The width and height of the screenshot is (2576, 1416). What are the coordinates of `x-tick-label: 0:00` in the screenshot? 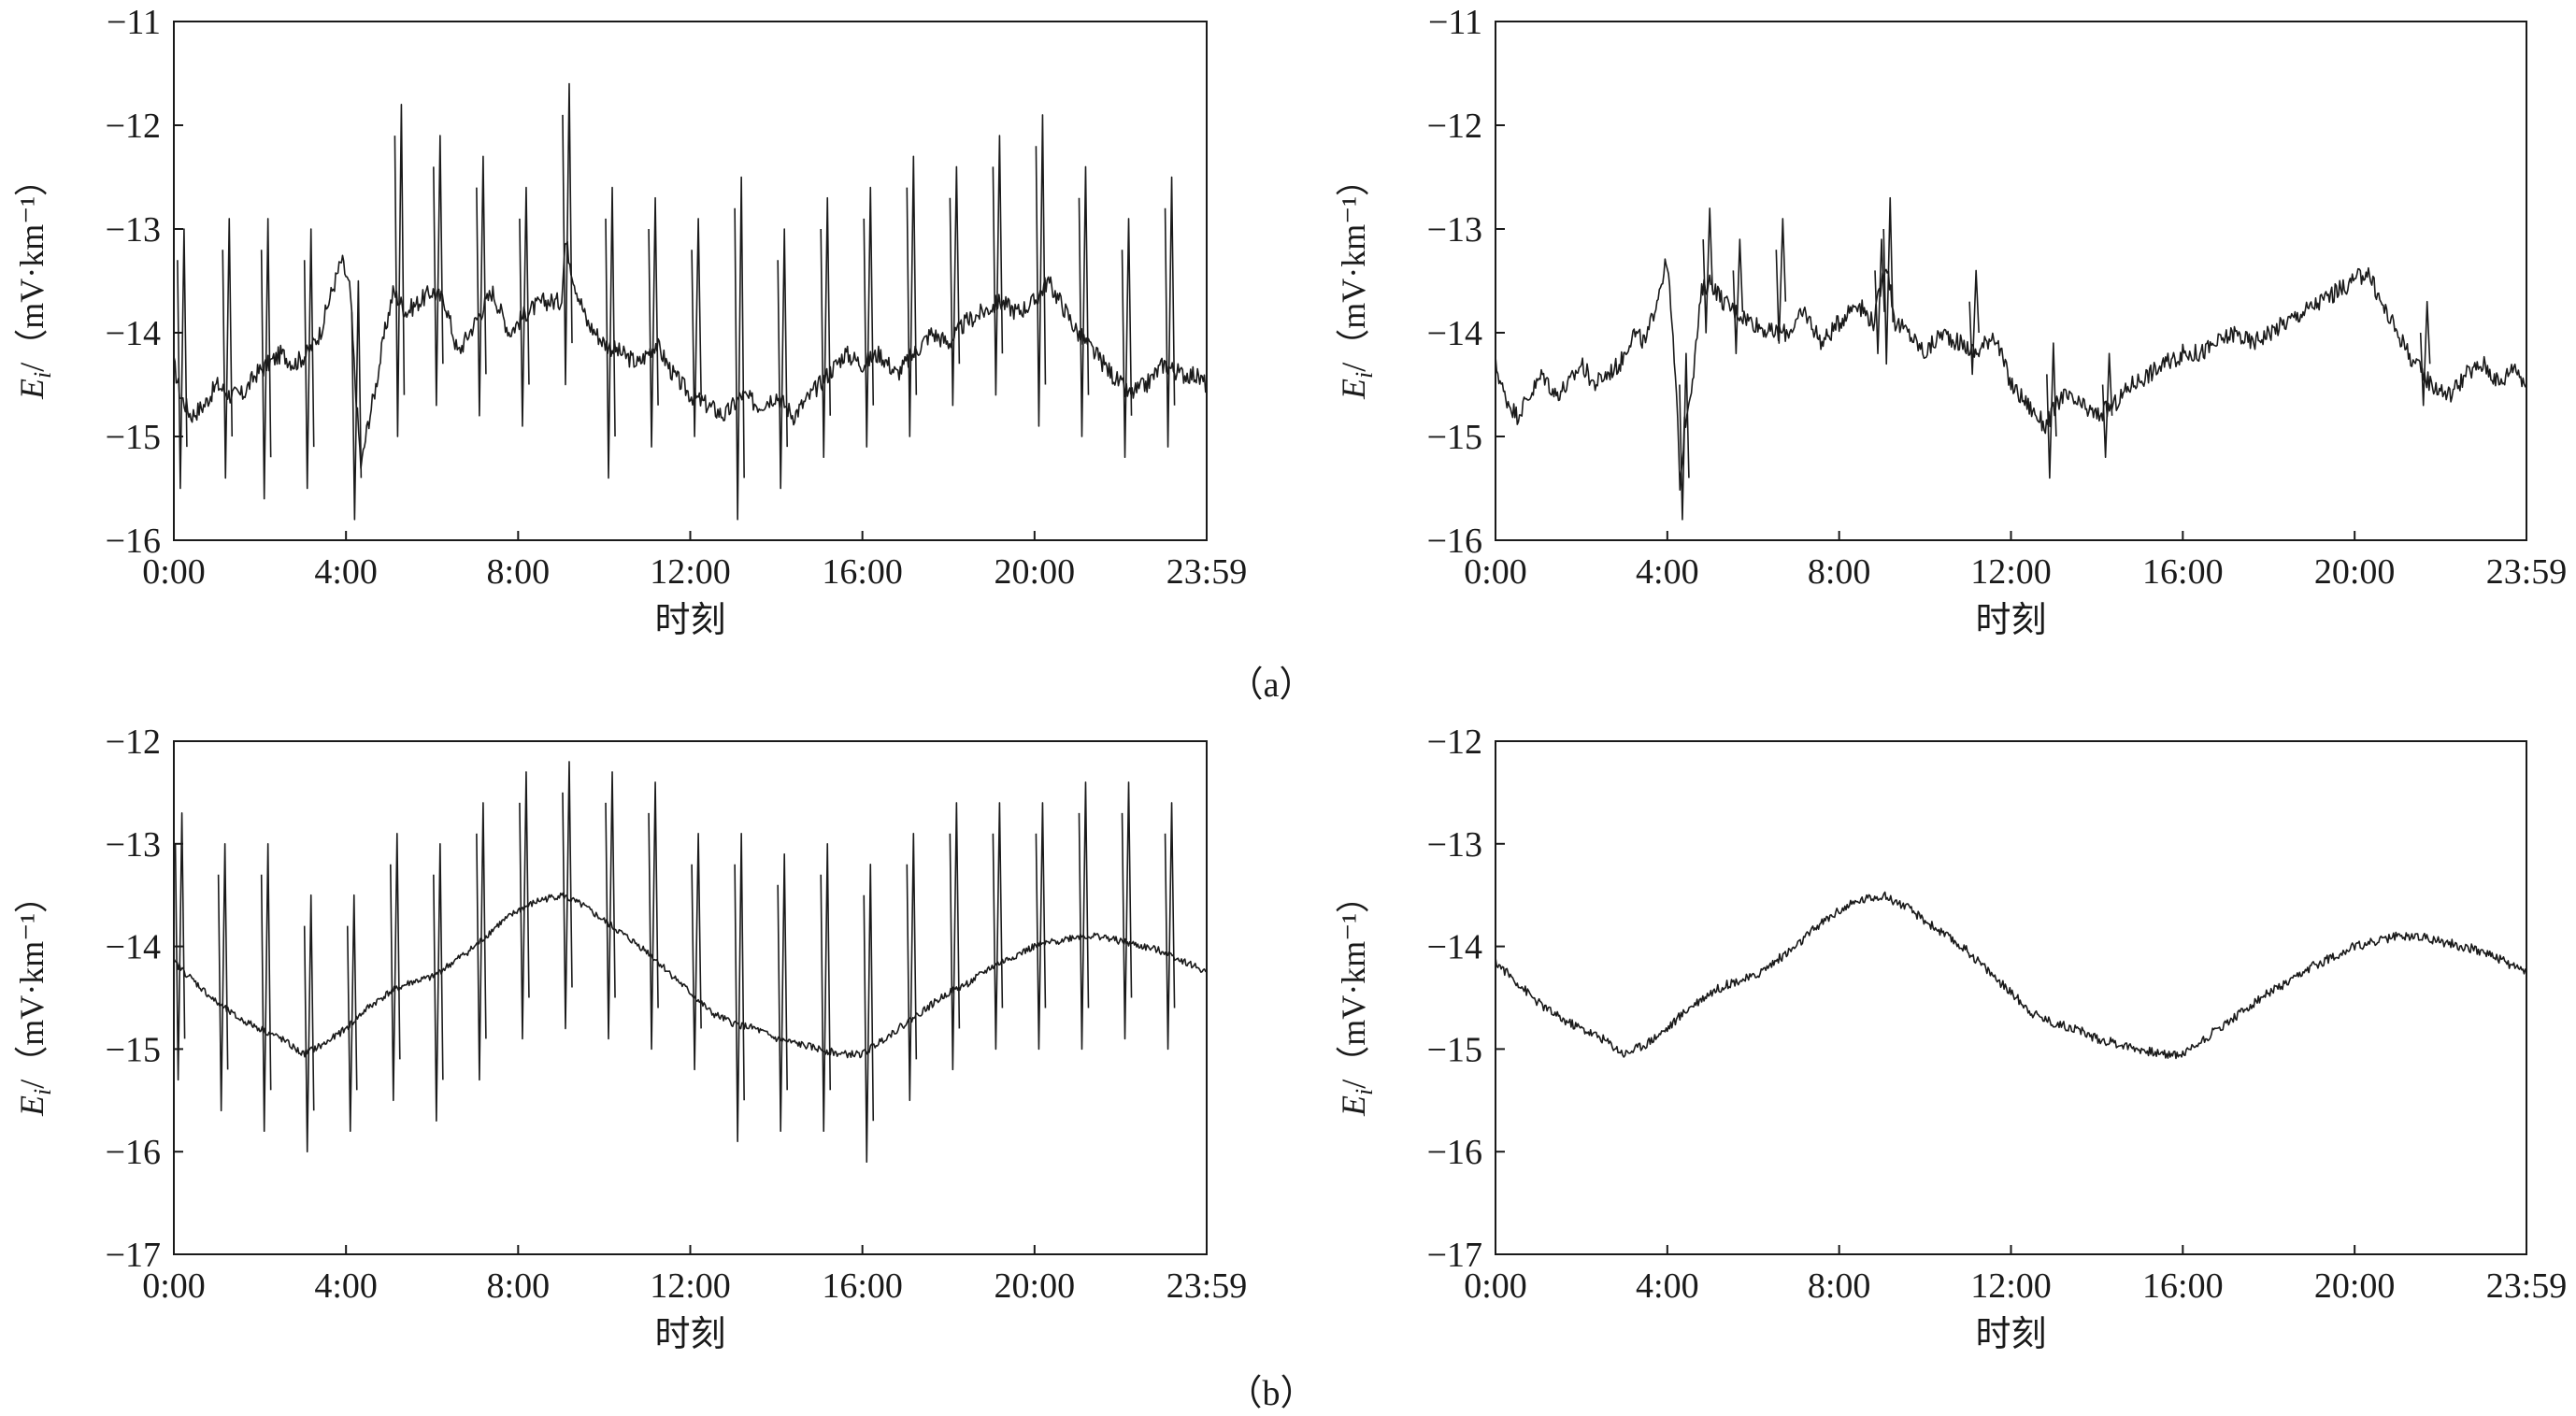 It's located at (1495, 1286).